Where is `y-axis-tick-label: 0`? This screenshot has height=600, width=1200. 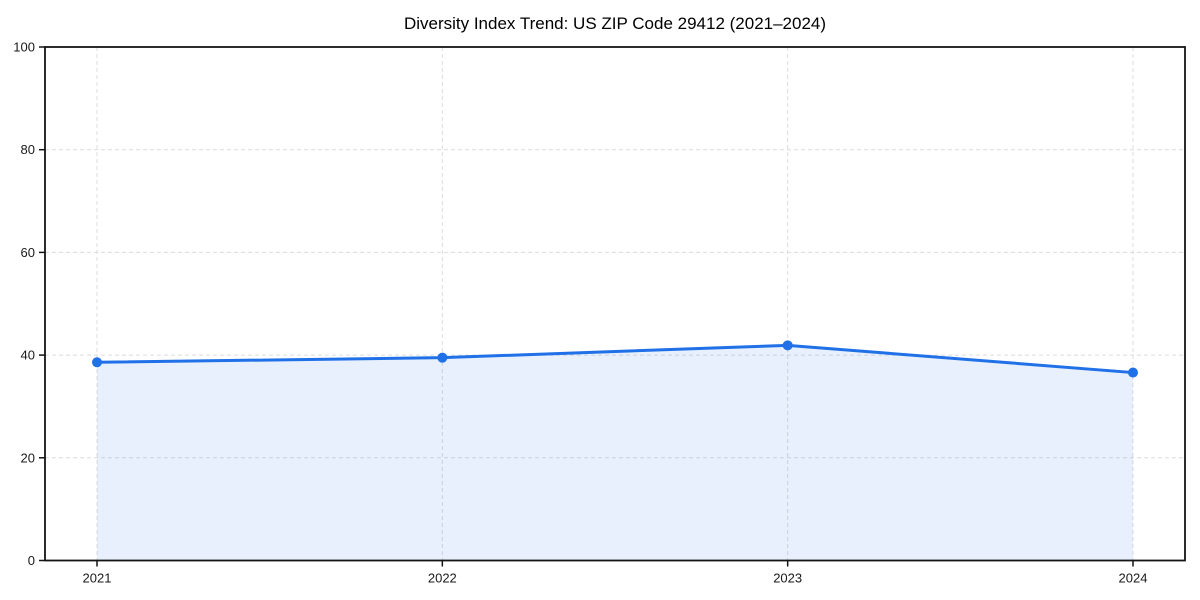
y-axis-tick-label: 0 is located at coordinates (31, 560).